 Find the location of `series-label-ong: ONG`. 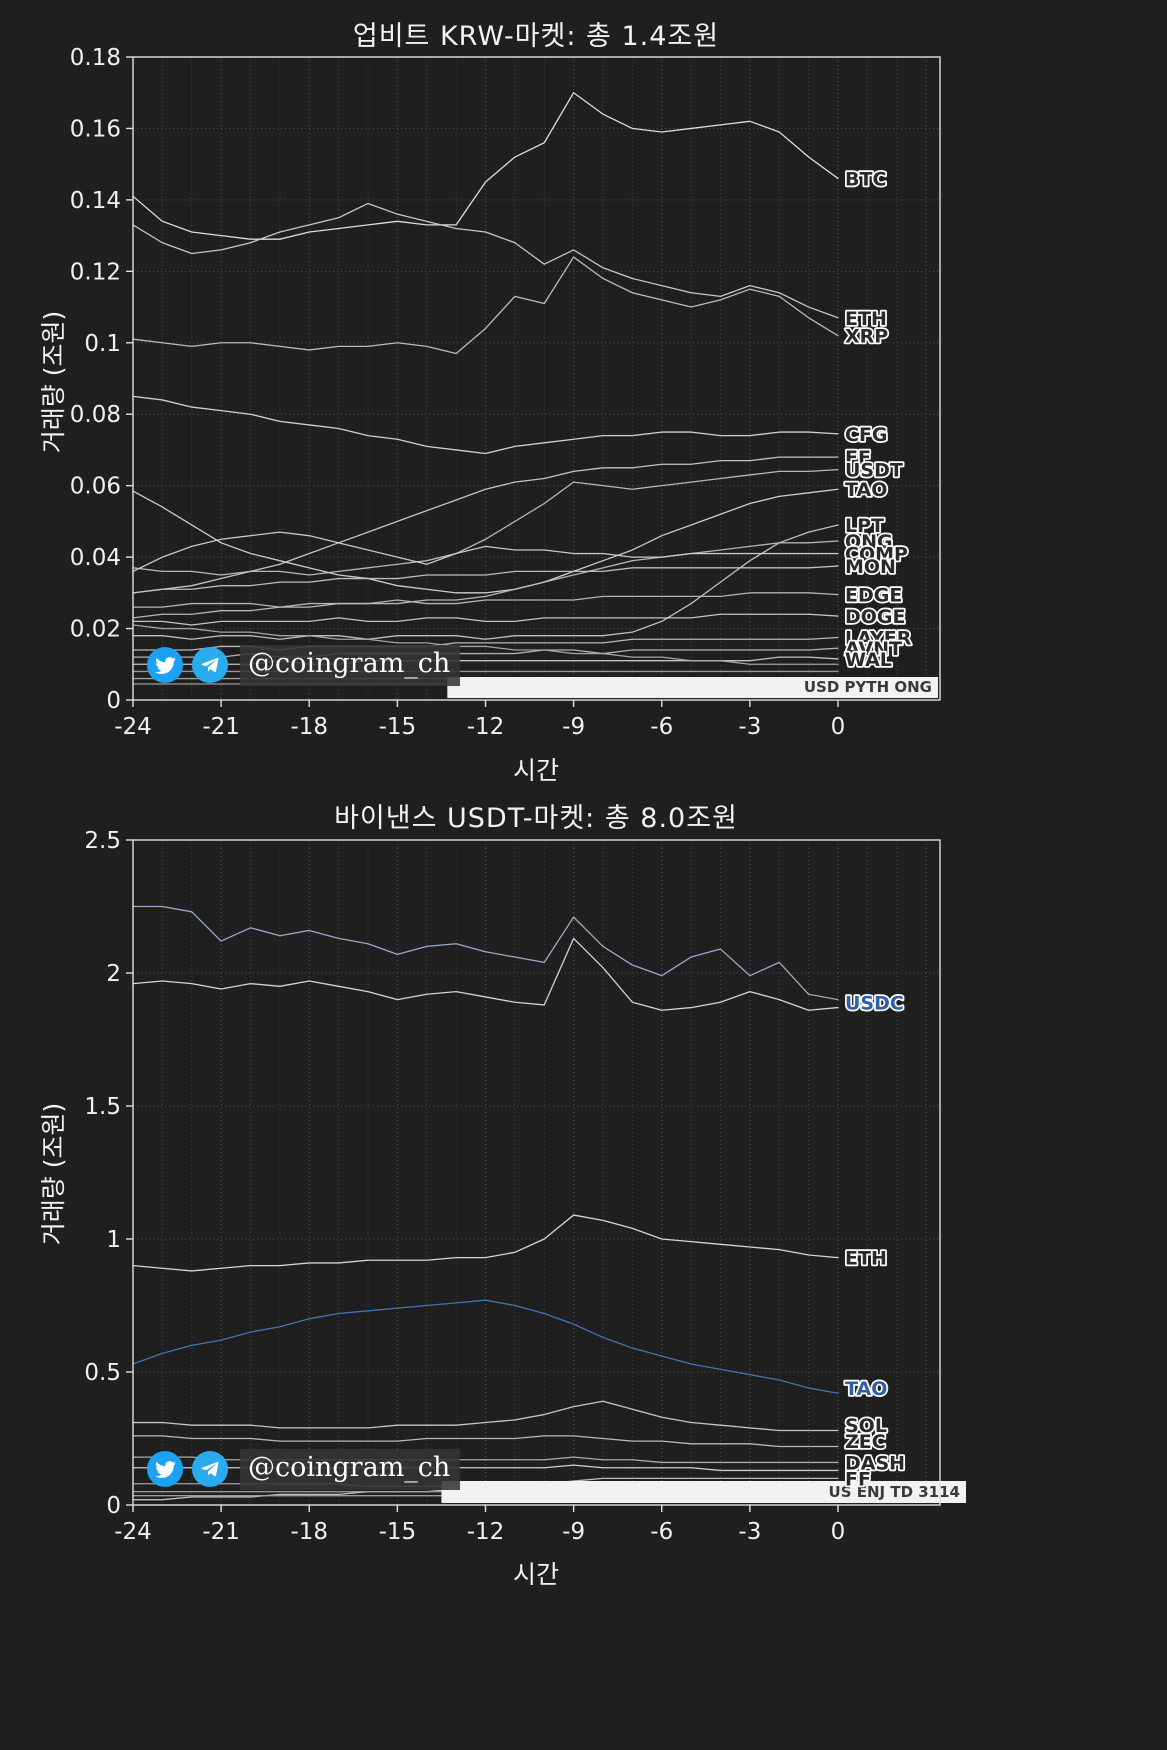

series-label-ong: ONG is located at coordinates (869, 542).